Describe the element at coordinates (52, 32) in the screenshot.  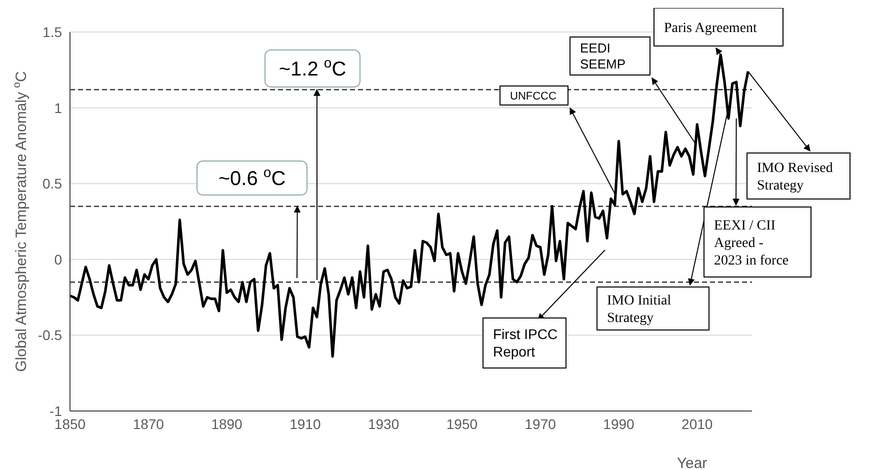
I see `y-tick-label: 1.5` at that location.